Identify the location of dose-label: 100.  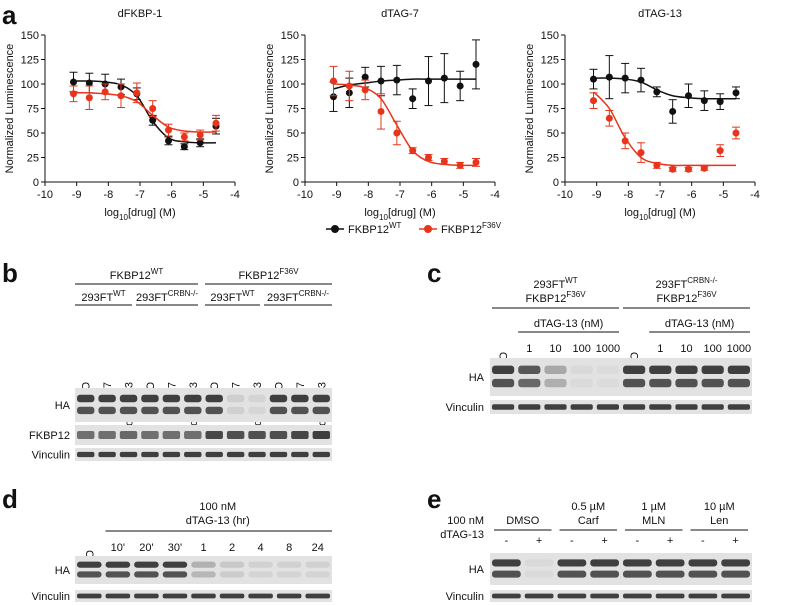
(582, 349).